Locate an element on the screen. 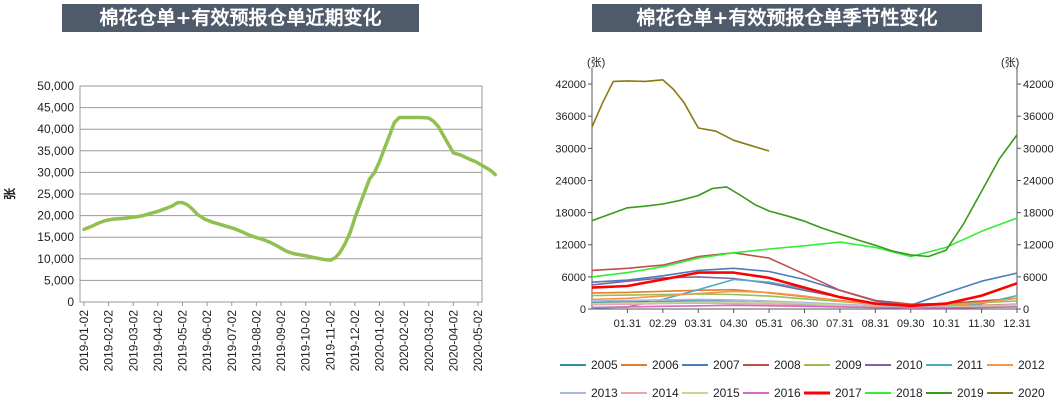  x-tick-label: 2019-03-02 is located at coordinates (133, 341).